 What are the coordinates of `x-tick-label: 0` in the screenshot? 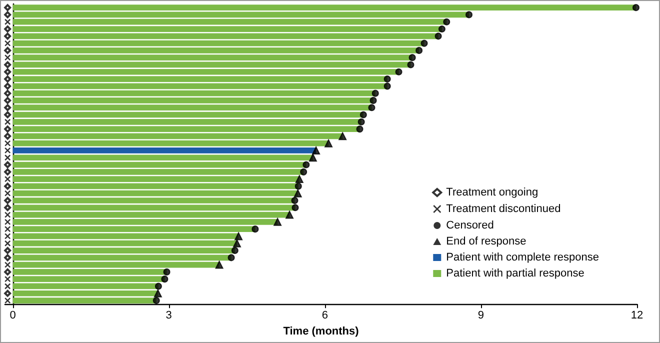 It's located at (13, 316).